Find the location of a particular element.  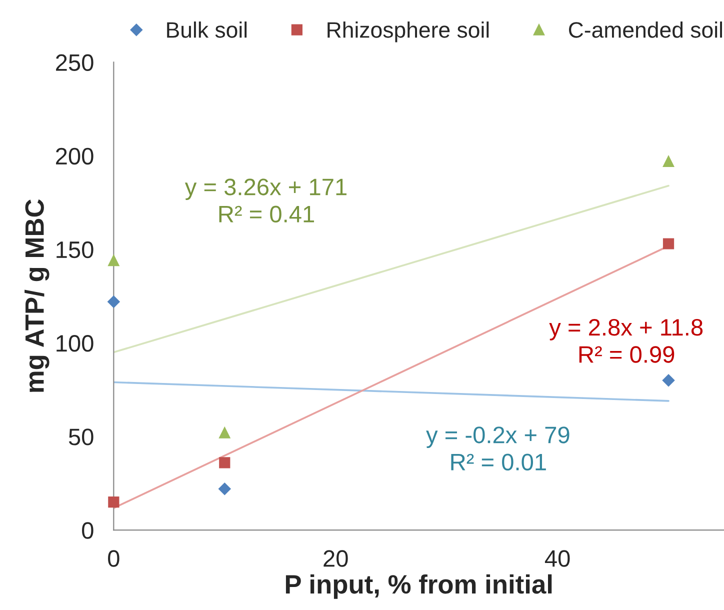

y-tick-label: 250 is located at coordinates (75, 63).